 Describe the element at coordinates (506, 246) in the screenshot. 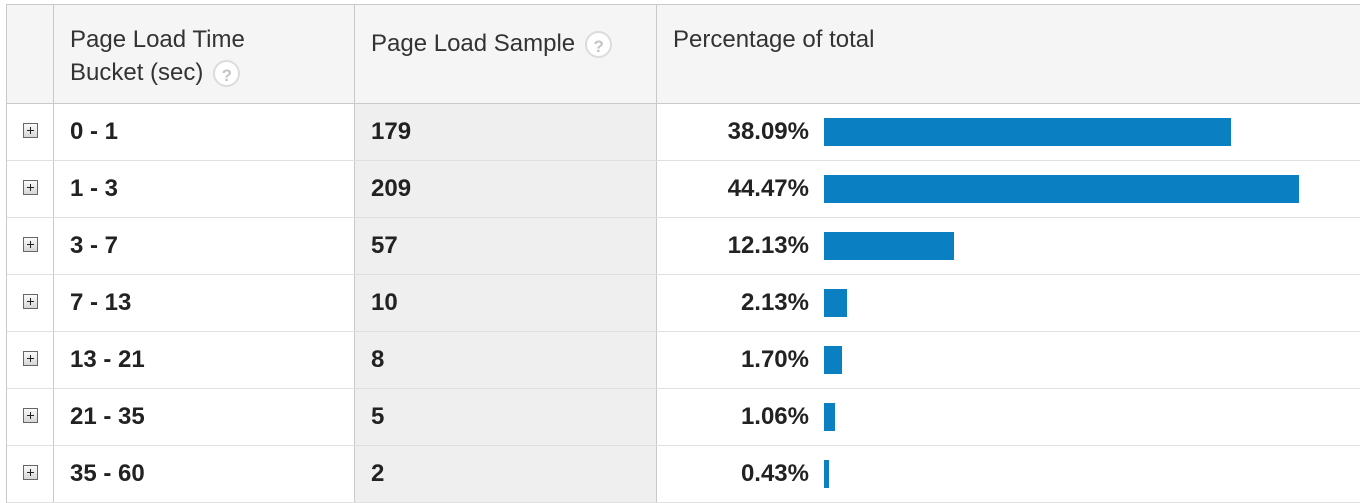

I see `sample-cell: 57` at that location.